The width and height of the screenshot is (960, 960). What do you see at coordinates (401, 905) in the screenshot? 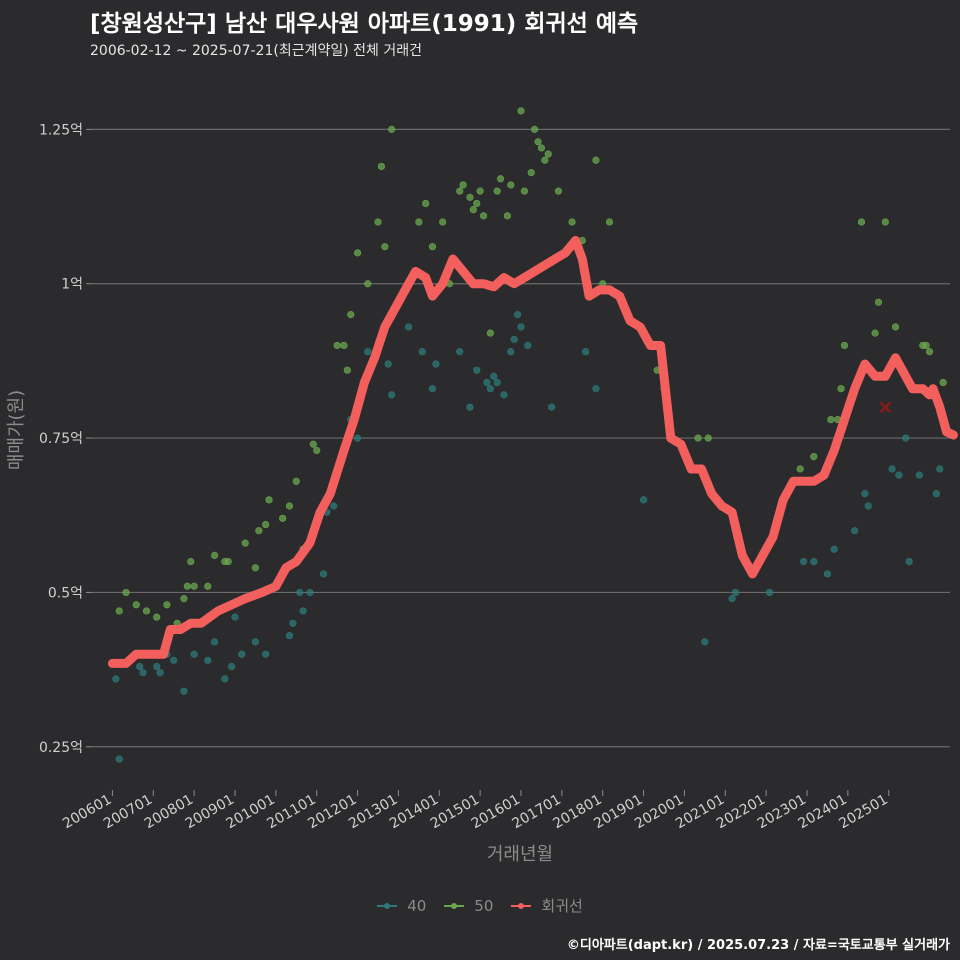
I see `legend-item-40: 40` at bounding box center [401, 905].